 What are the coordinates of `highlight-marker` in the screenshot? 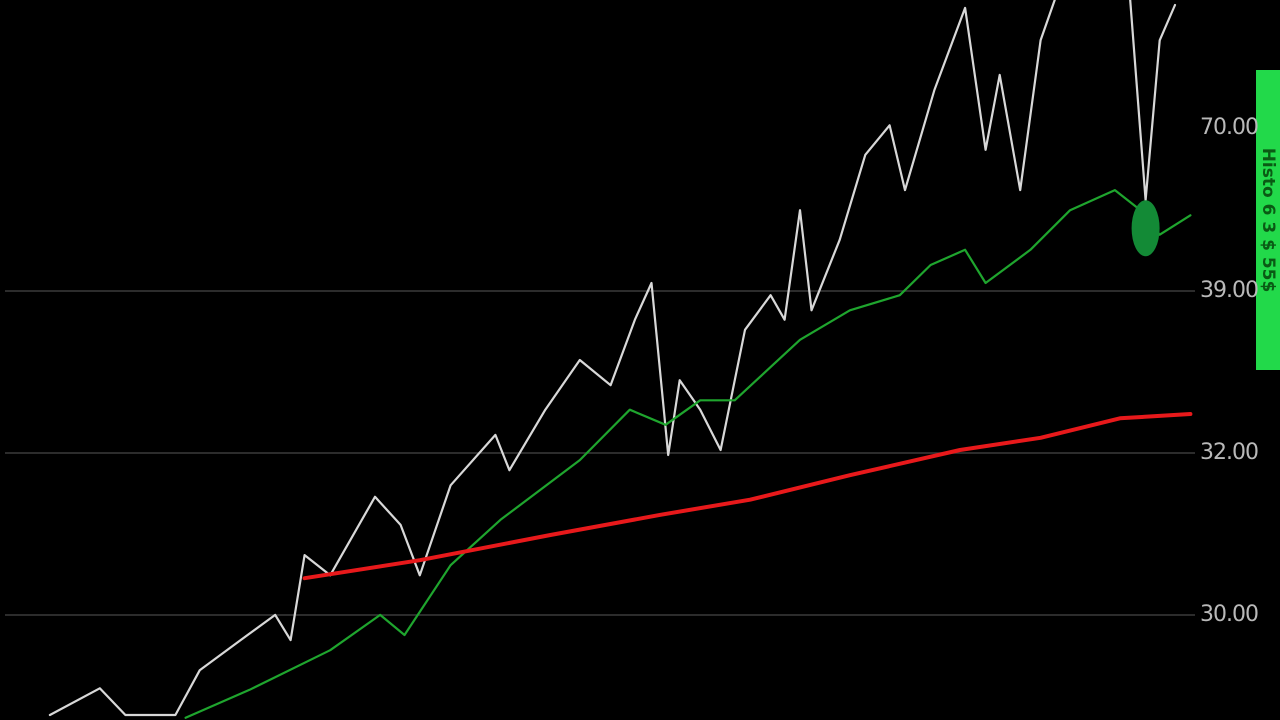 It's located at (1145, 228).